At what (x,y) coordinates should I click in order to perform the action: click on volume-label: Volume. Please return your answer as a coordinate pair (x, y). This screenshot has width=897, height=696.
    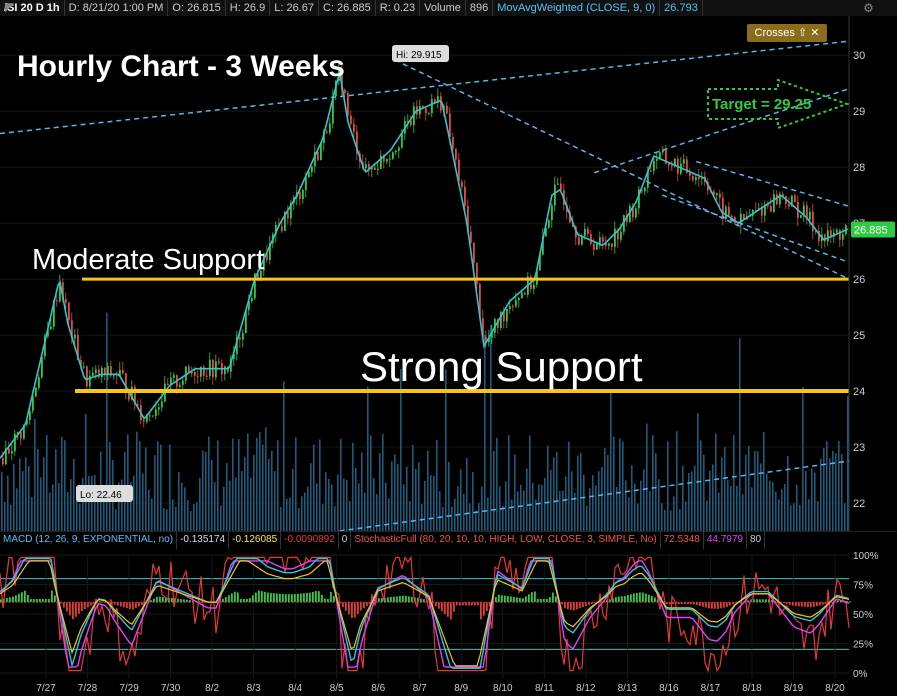
    Looking at the image, I should click on (443, 8).